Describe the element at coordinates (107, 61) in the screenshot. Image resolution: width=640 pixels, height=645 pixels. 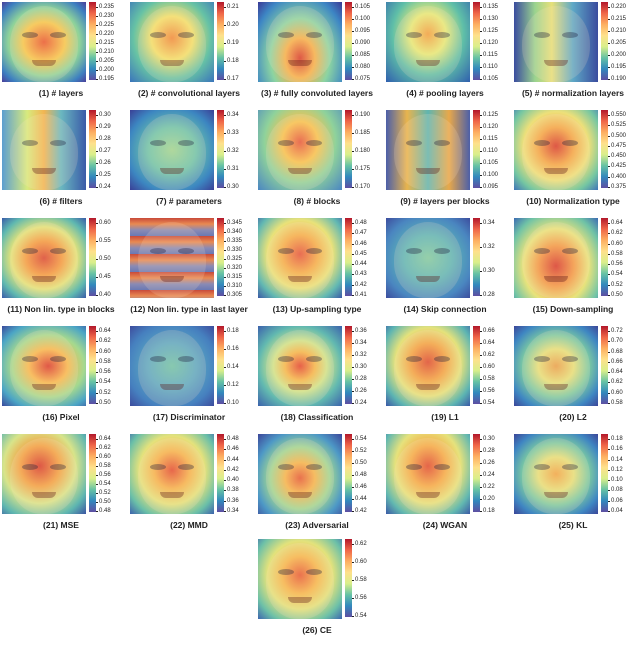
I see `colorbar-tick-label: 0.205` at that location.